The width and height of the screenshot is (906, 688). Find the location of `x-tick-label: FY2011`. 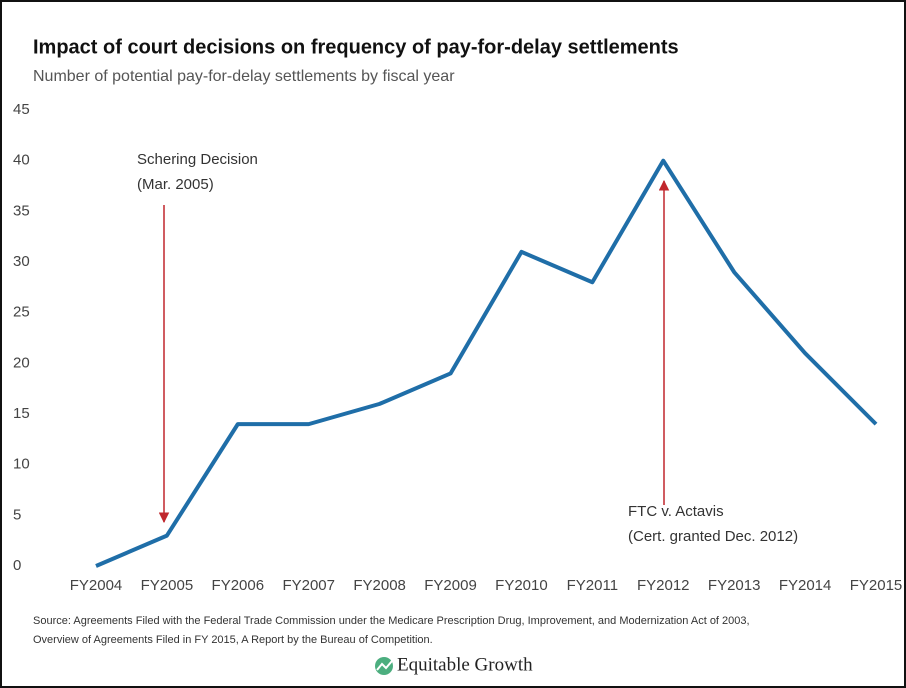

x-tick-label: FY2011 is located at coordinates (592, 585).